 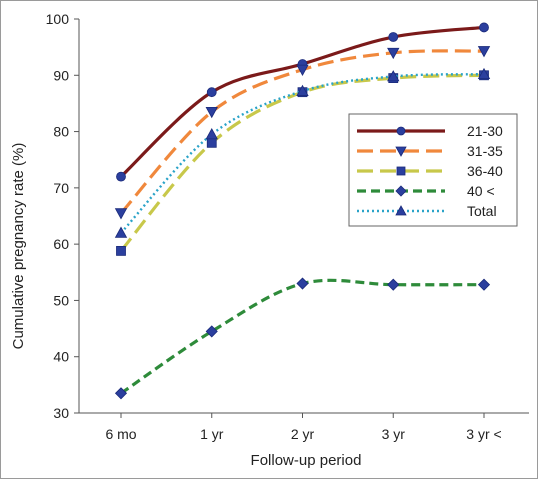 I want to click on y-tick-label: 60, so click(x=61, y=244).